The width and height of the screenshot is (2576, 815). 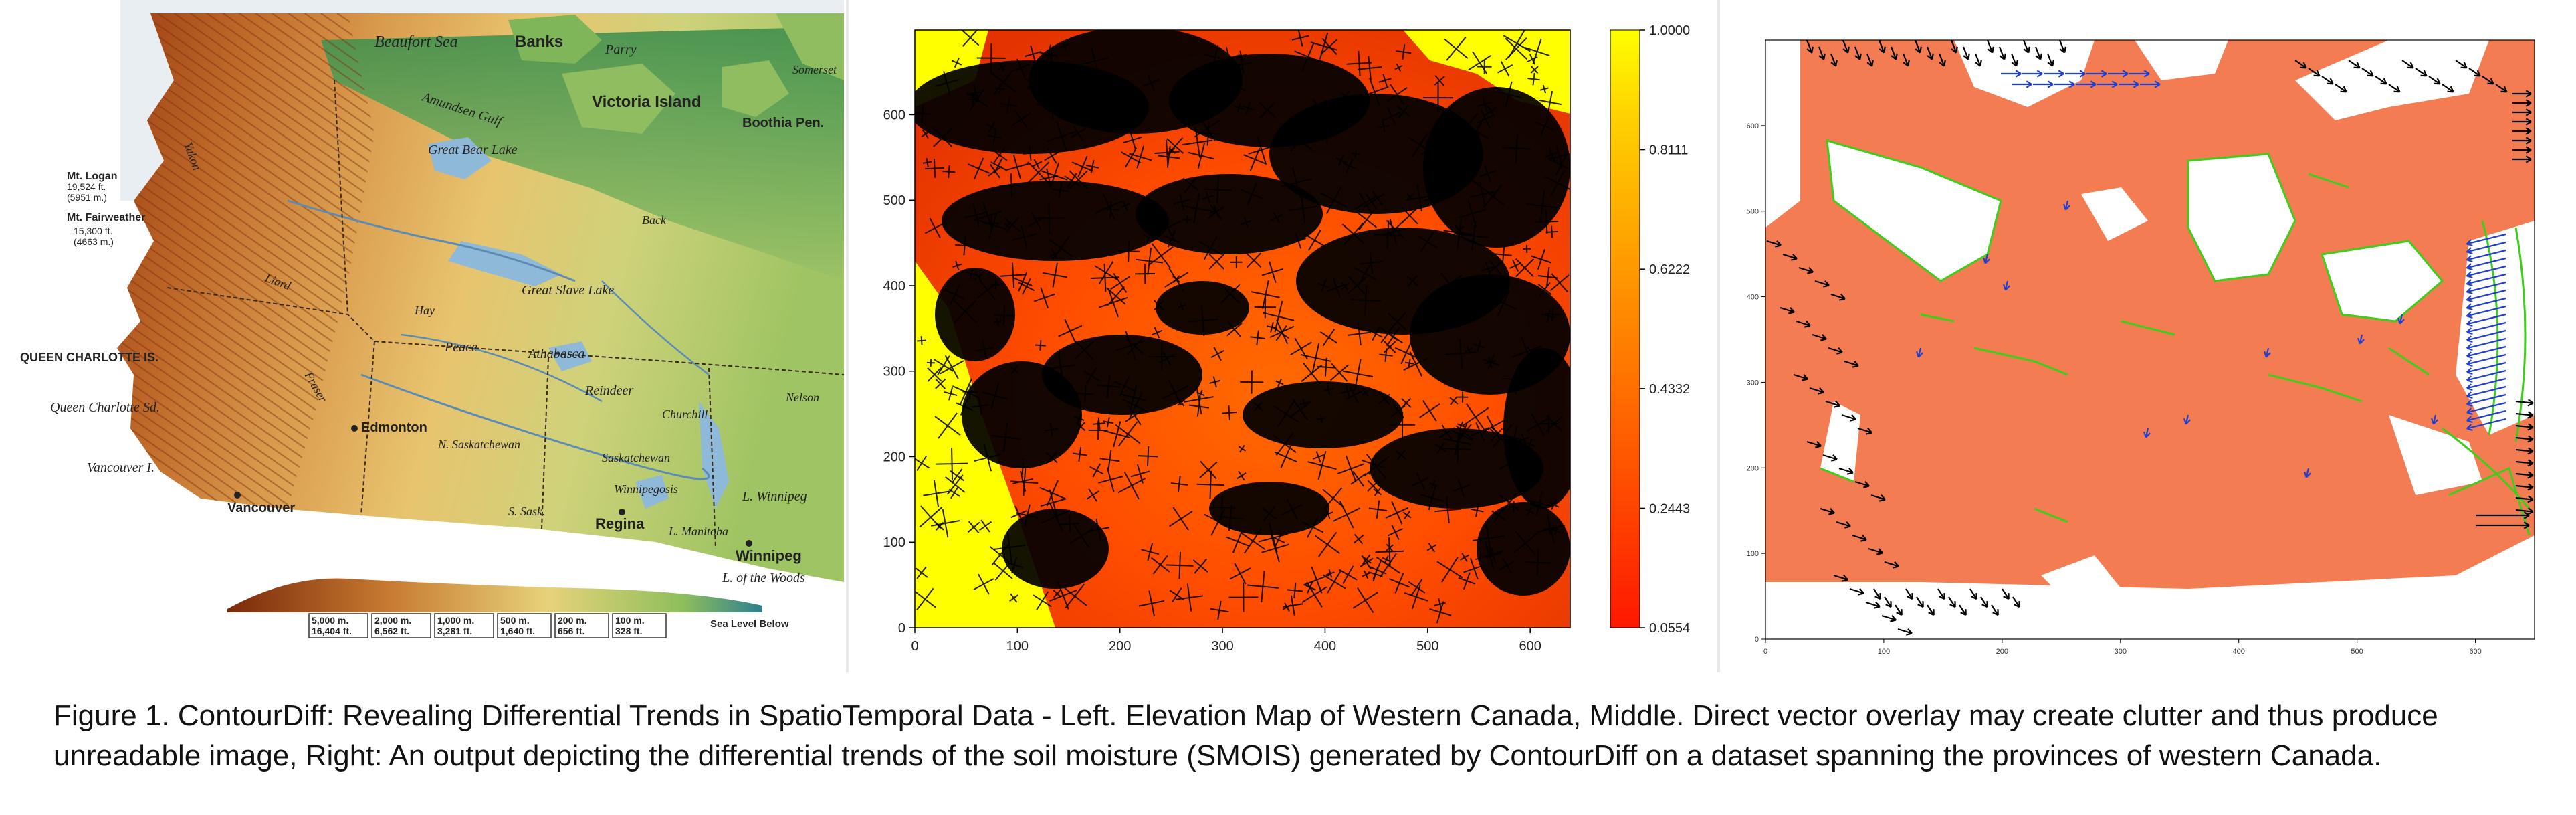 What do you see at coordinates (2002, 652) in the screenshot?
I see `x-tick-label: 200` at bounding box center [2002, 652].